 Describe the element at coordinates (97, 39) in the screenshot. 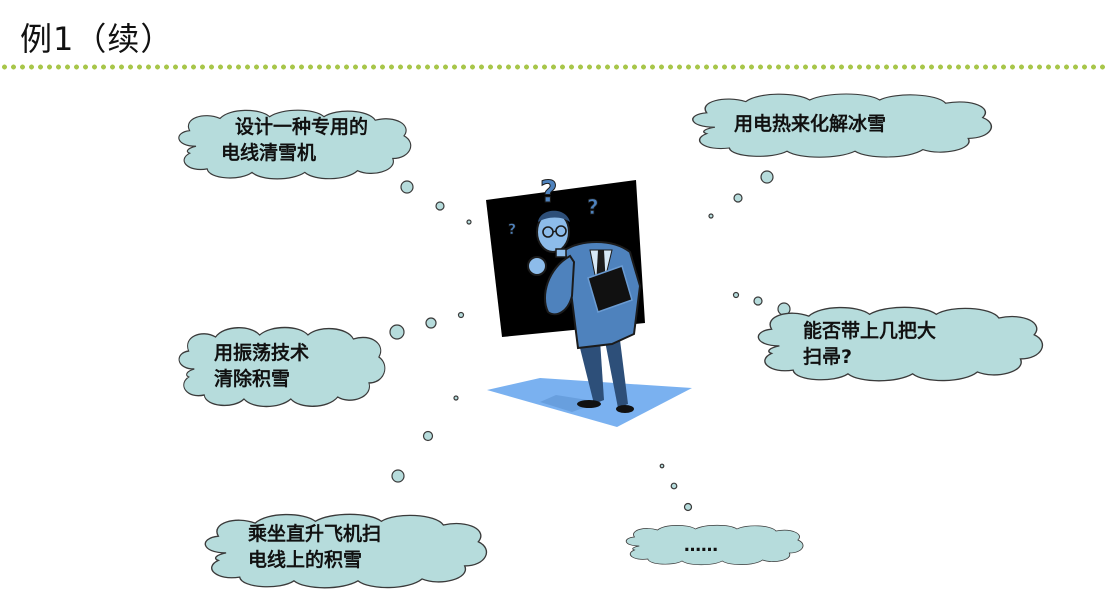

I see `slide-title: 例1（续）` at that location.